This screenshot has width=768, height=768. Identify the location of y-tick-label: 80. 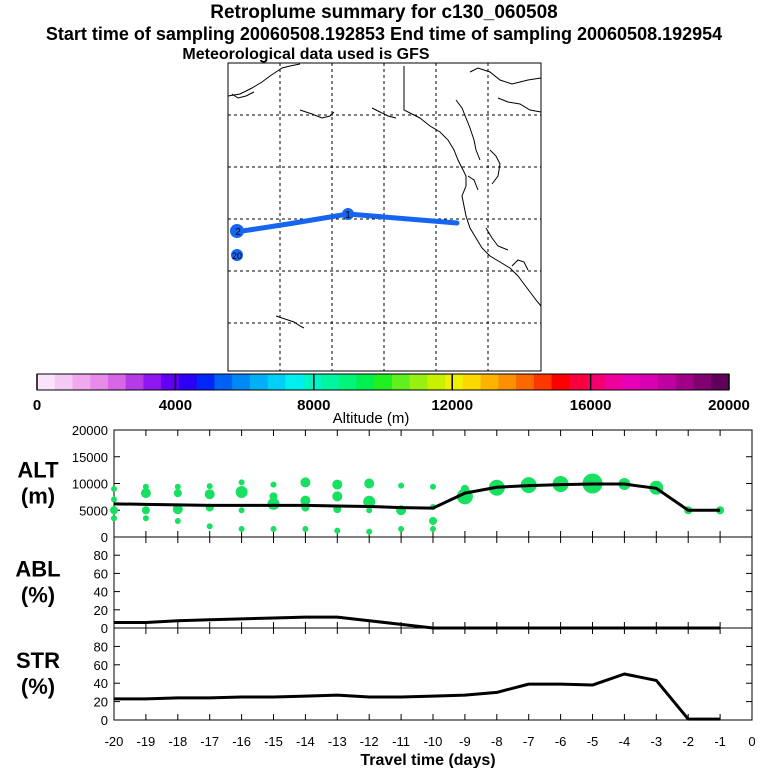
(101, 555).